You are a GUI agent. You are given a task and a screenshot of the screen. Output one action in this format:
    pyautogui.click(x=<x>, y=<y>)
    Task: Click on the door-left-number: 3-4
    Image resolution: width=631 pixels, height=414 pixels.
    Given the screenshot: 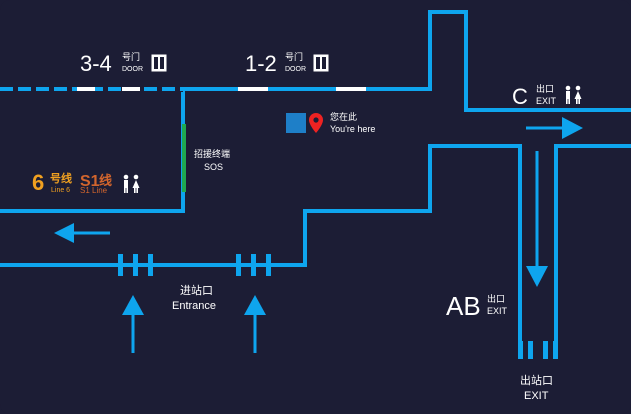 What is the action you would take?
    pyautogui.click(x=96, y=63)
    